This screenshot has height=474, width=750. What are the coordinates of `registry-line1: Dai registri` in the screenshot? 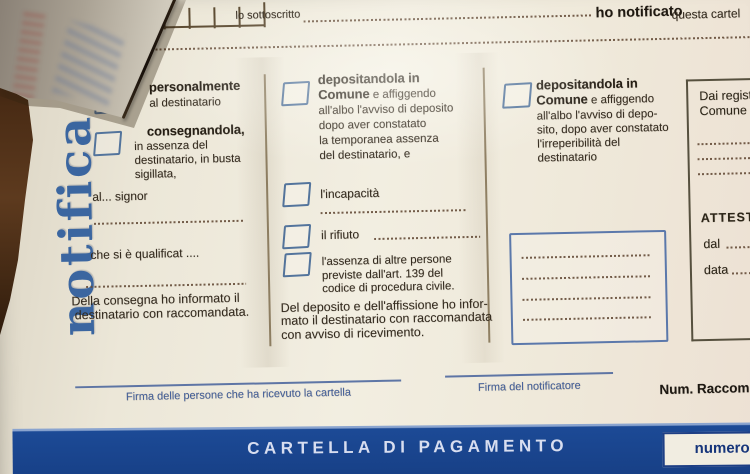 It's located at (724, 95).